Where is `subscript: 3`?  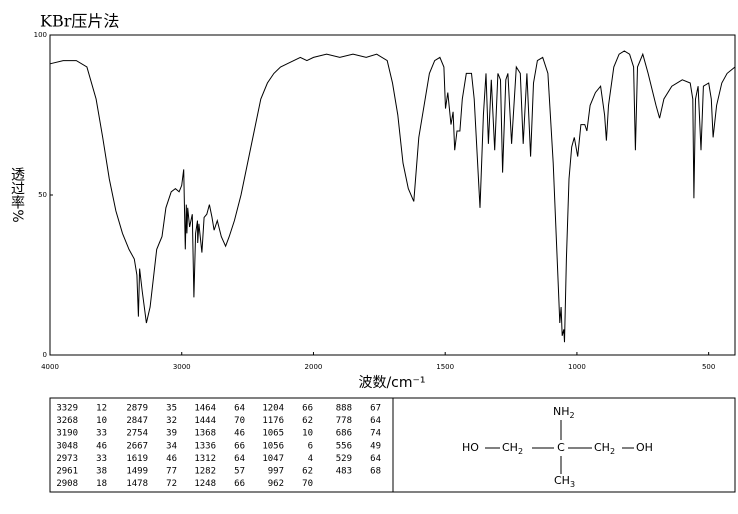
subscript: 3 is located at coordinates (572, 484).